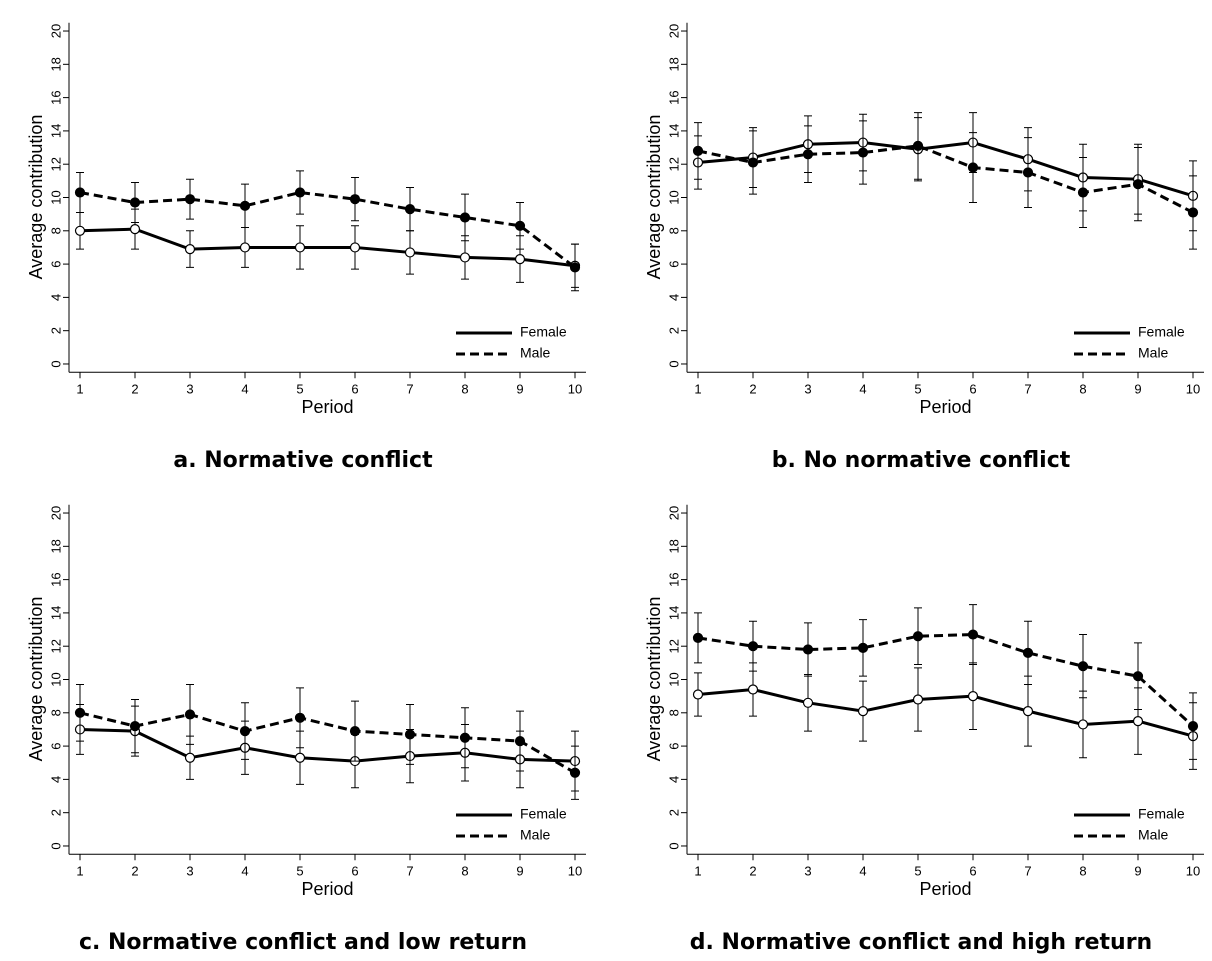 This screenshot has width=1212, height=961. Describe the element at coordinates (921, 942) in the screenshot. I see `panel-caption: d. Normative conflict and high return` at that location.